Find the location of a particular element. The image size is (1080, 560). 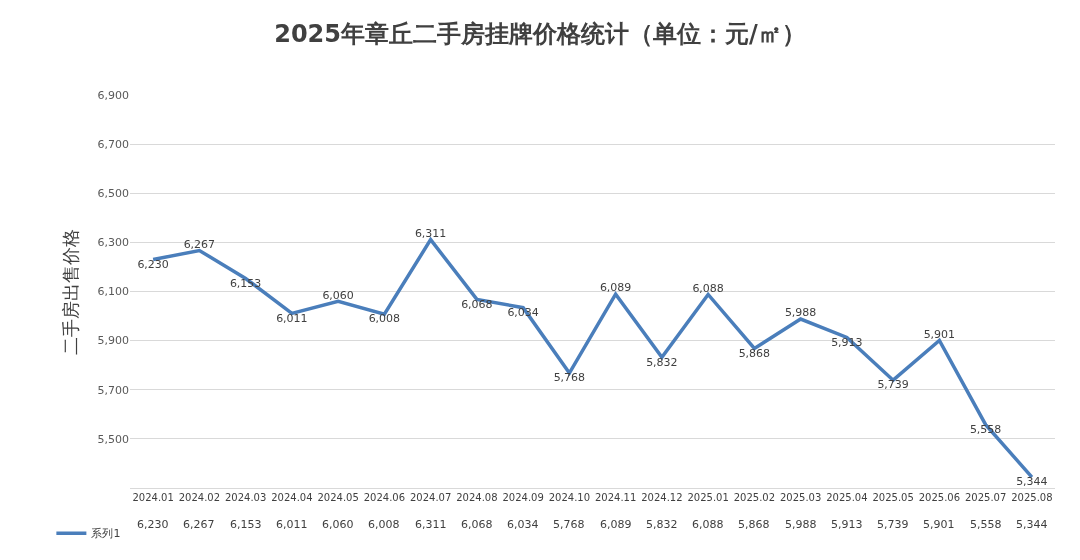

text: 6,153 is located at coordinates (246, 524).